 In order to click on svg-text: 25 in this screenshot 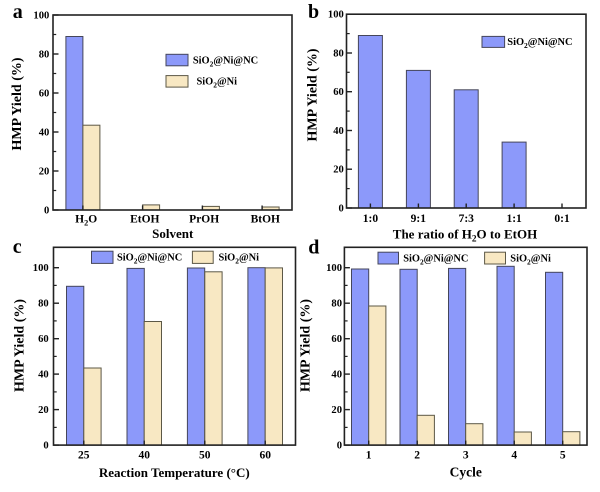, I will do `click(84, 456)`.